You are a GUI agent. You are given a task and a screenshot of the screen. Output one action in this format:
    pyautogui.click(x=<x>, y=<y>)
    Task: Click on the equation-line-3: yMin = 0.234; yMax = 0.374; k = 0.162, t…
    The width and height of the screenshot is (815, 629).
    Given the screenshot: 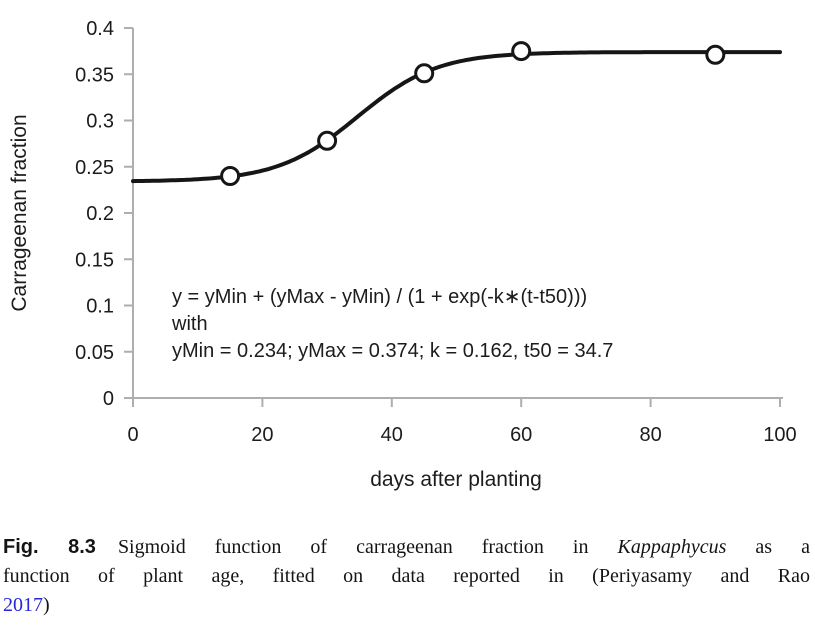 What is the action you would take?
    pyautogui.click(x=392, y=351)
    